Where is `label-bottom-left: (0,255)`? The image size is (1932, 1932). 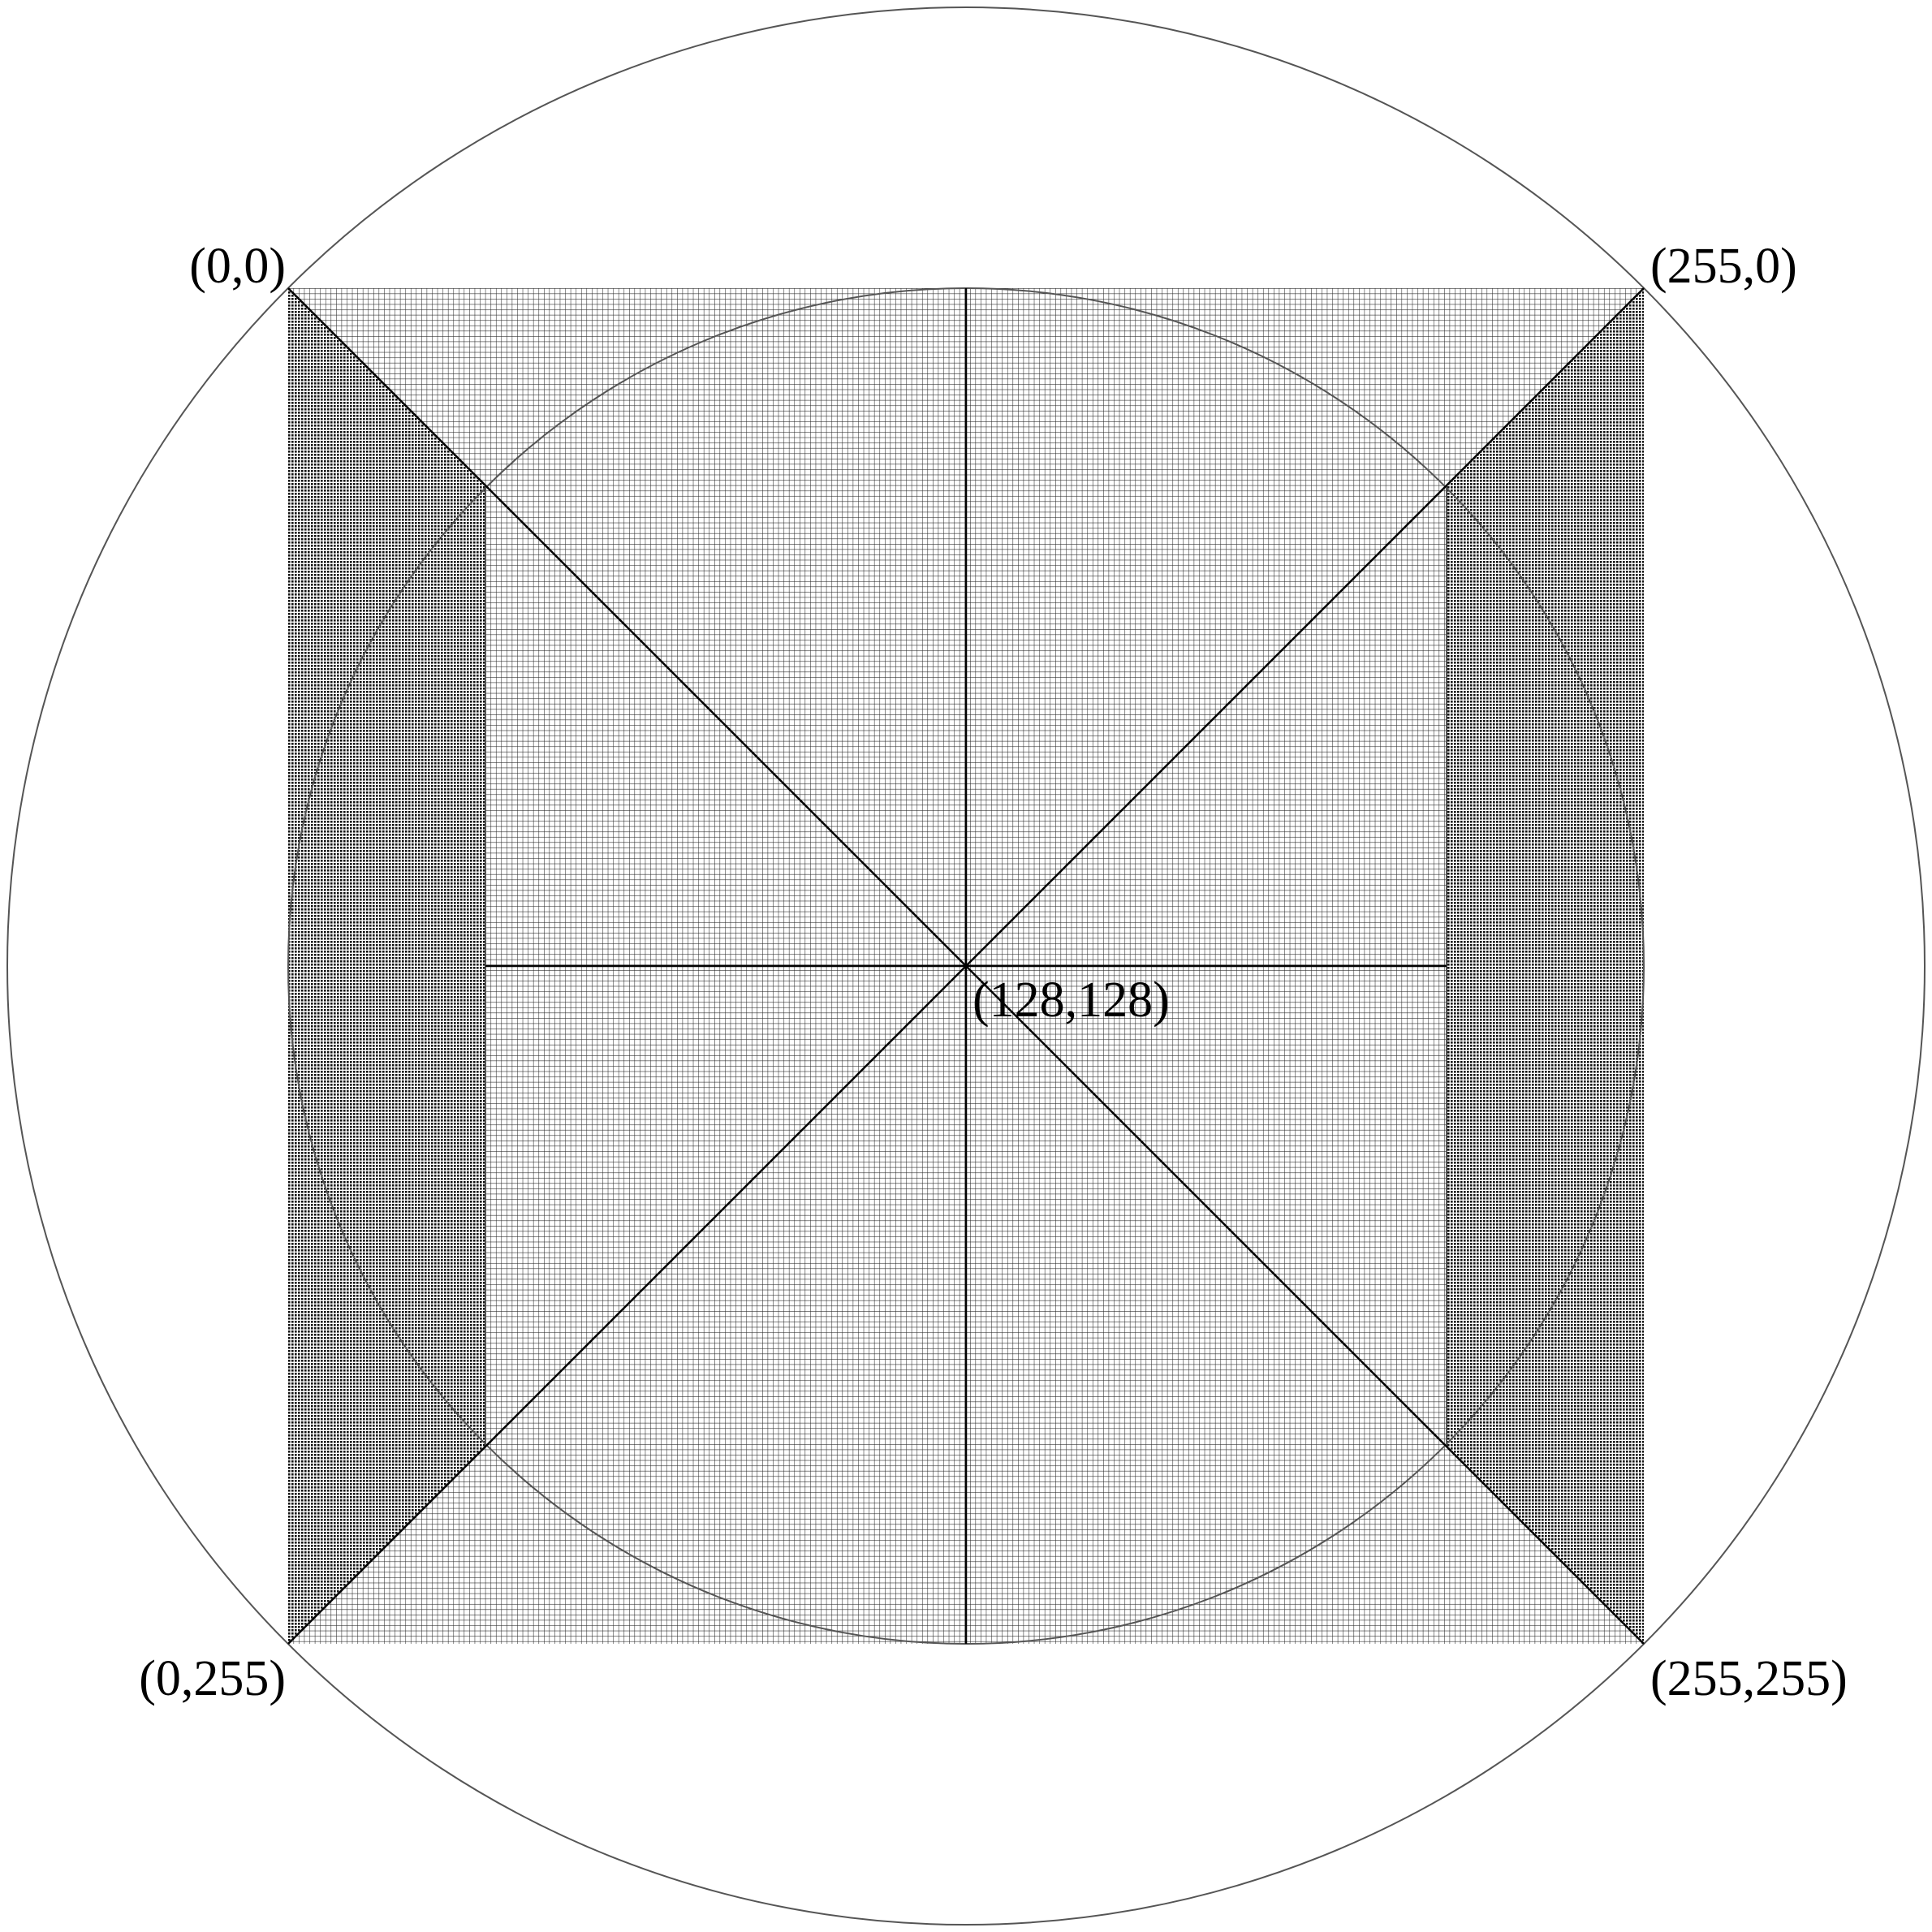
label-bottom-left: (0,255) is located at coordinates (212, 1678).